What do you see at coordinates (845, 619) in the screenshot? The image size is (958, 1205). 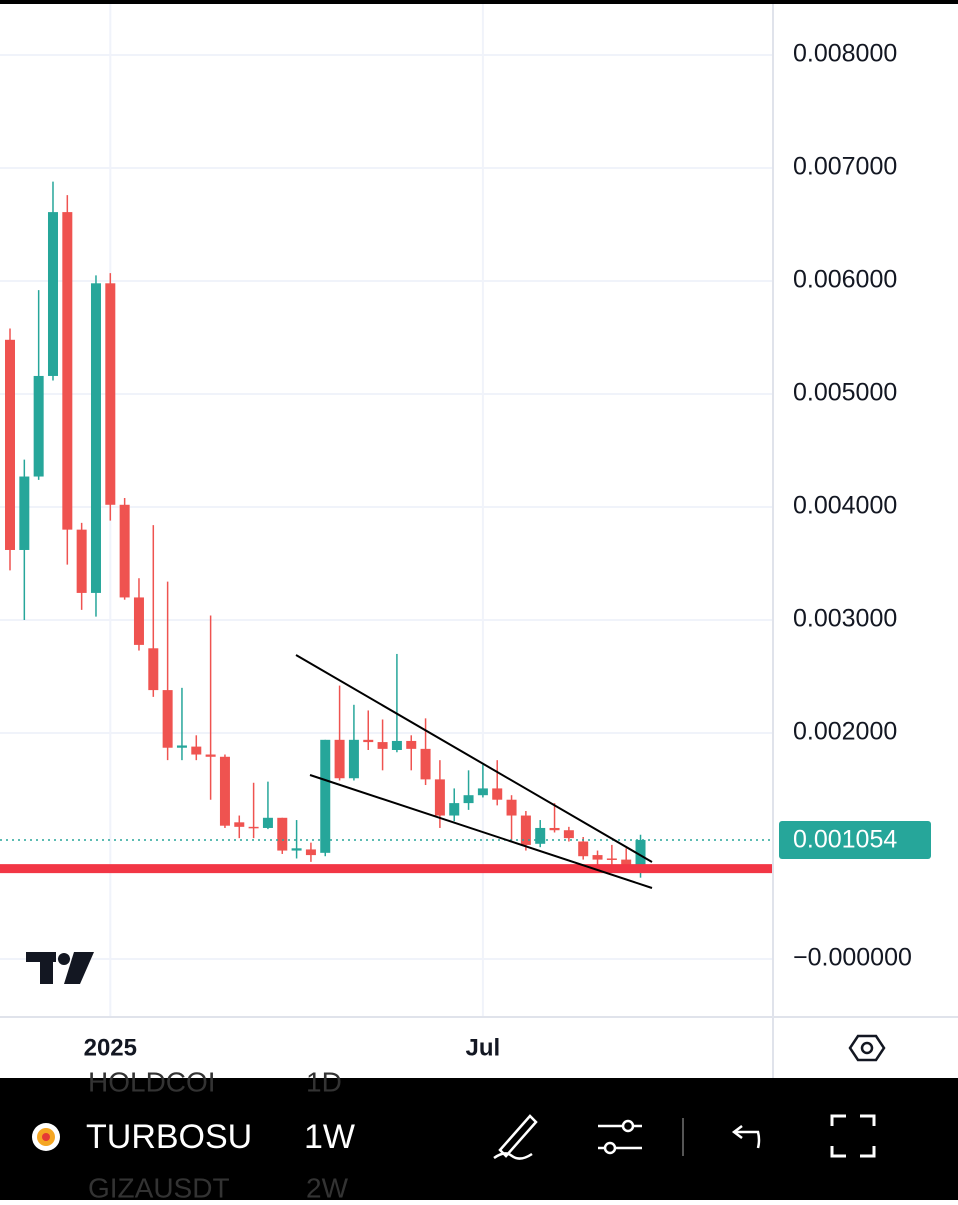 I see `y-tick-label: 0.003000` at bounding box center [845, 619].